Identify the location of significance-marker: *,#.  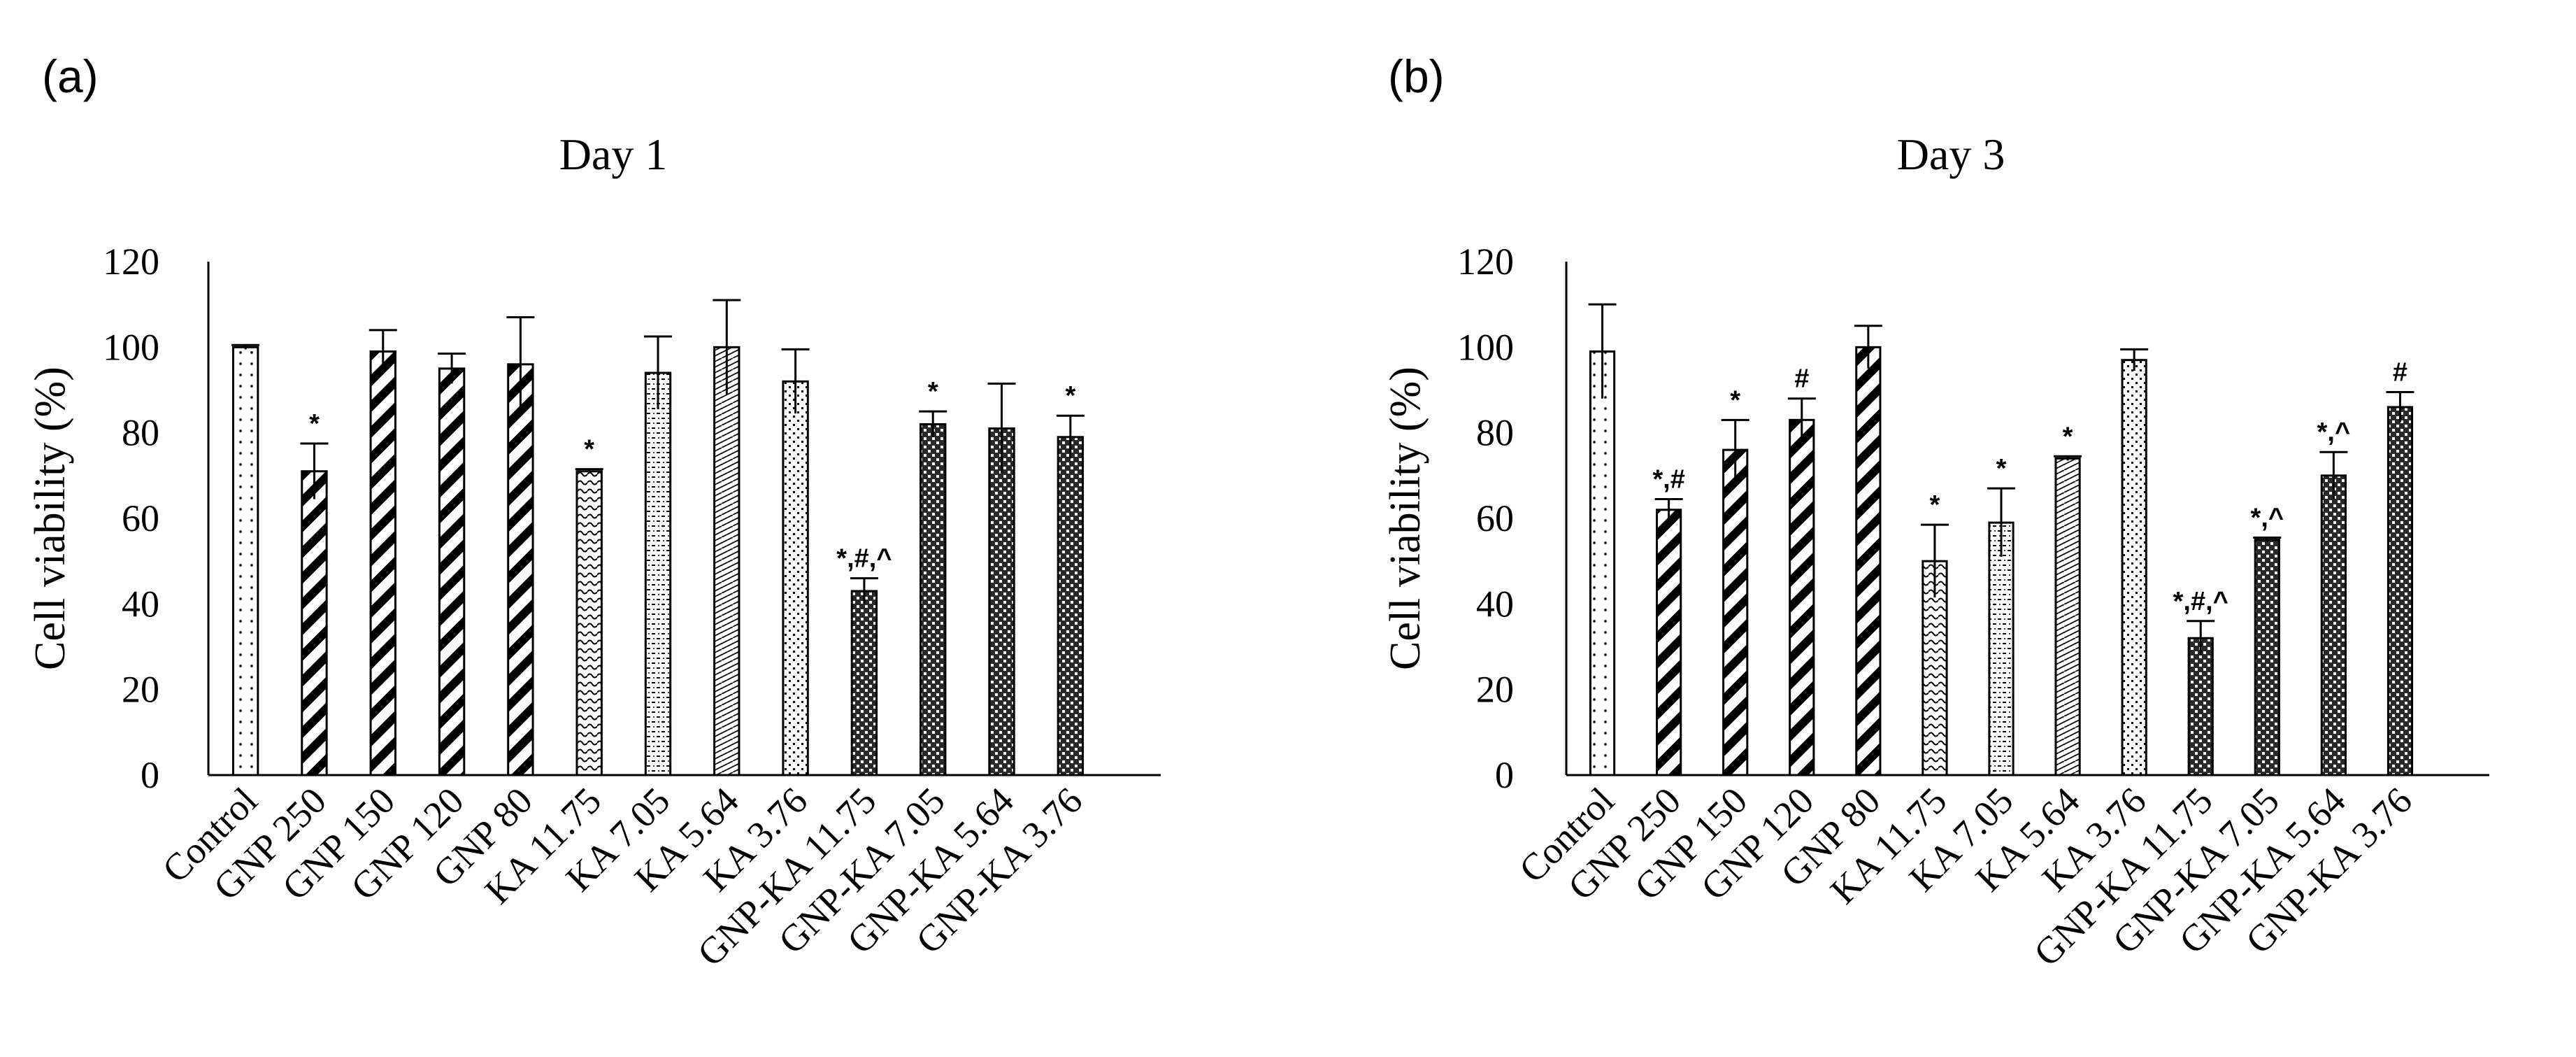
(1668, 479).